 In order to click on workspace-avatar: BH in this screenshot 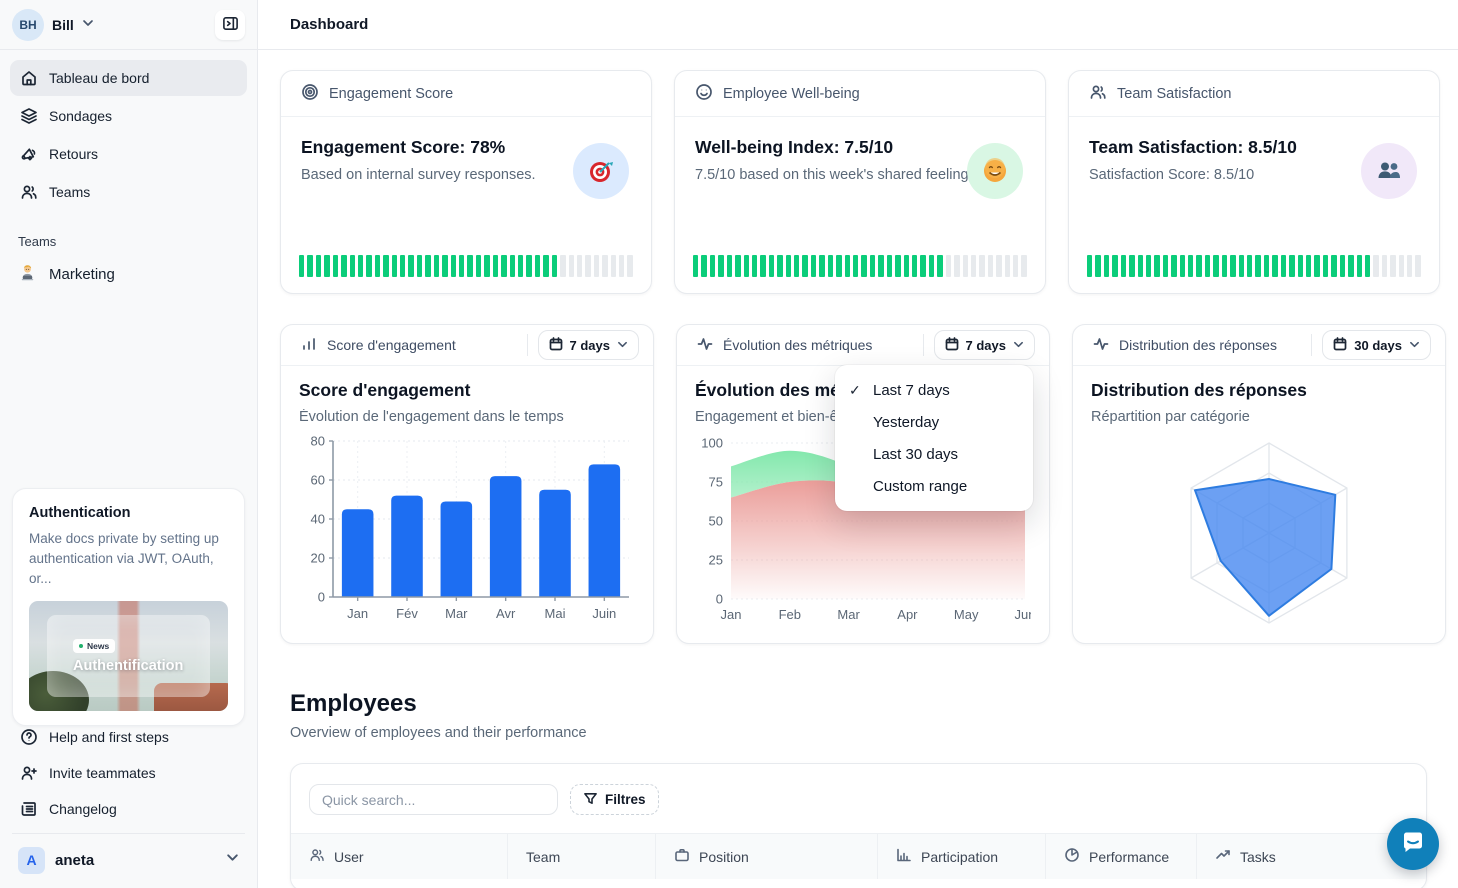, I will do `click(28, 24)`.